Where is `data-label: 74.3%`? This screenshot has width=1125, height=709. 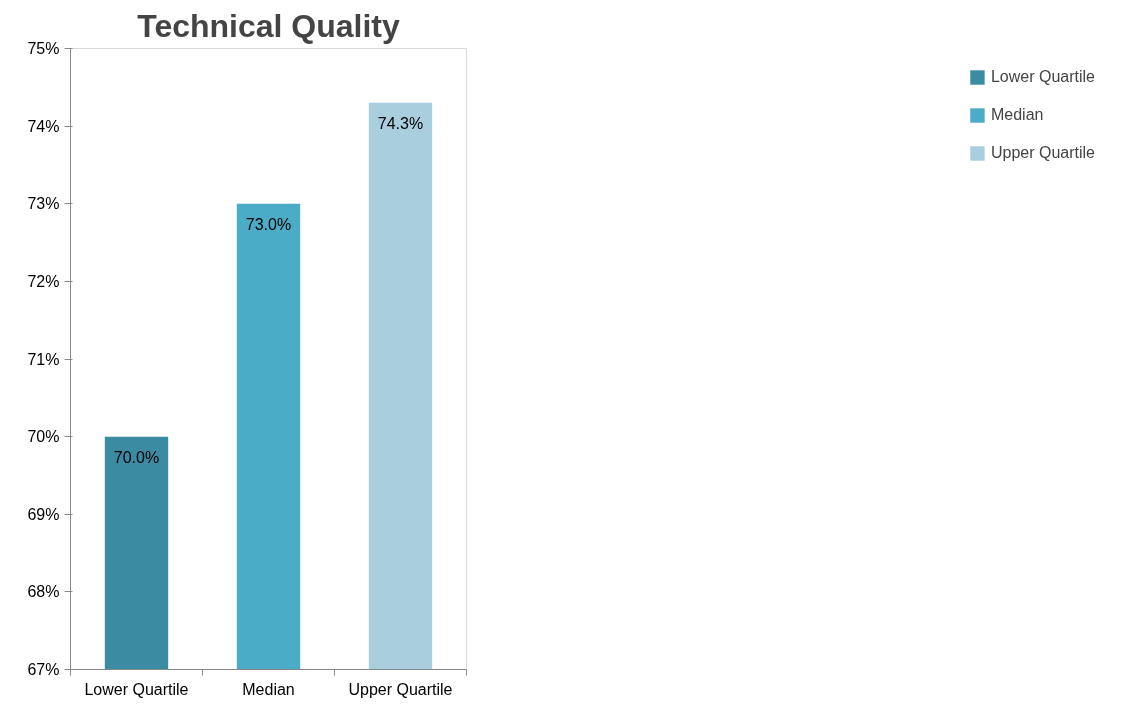 data-label: 74.3% is located at coordinates (400, 123).